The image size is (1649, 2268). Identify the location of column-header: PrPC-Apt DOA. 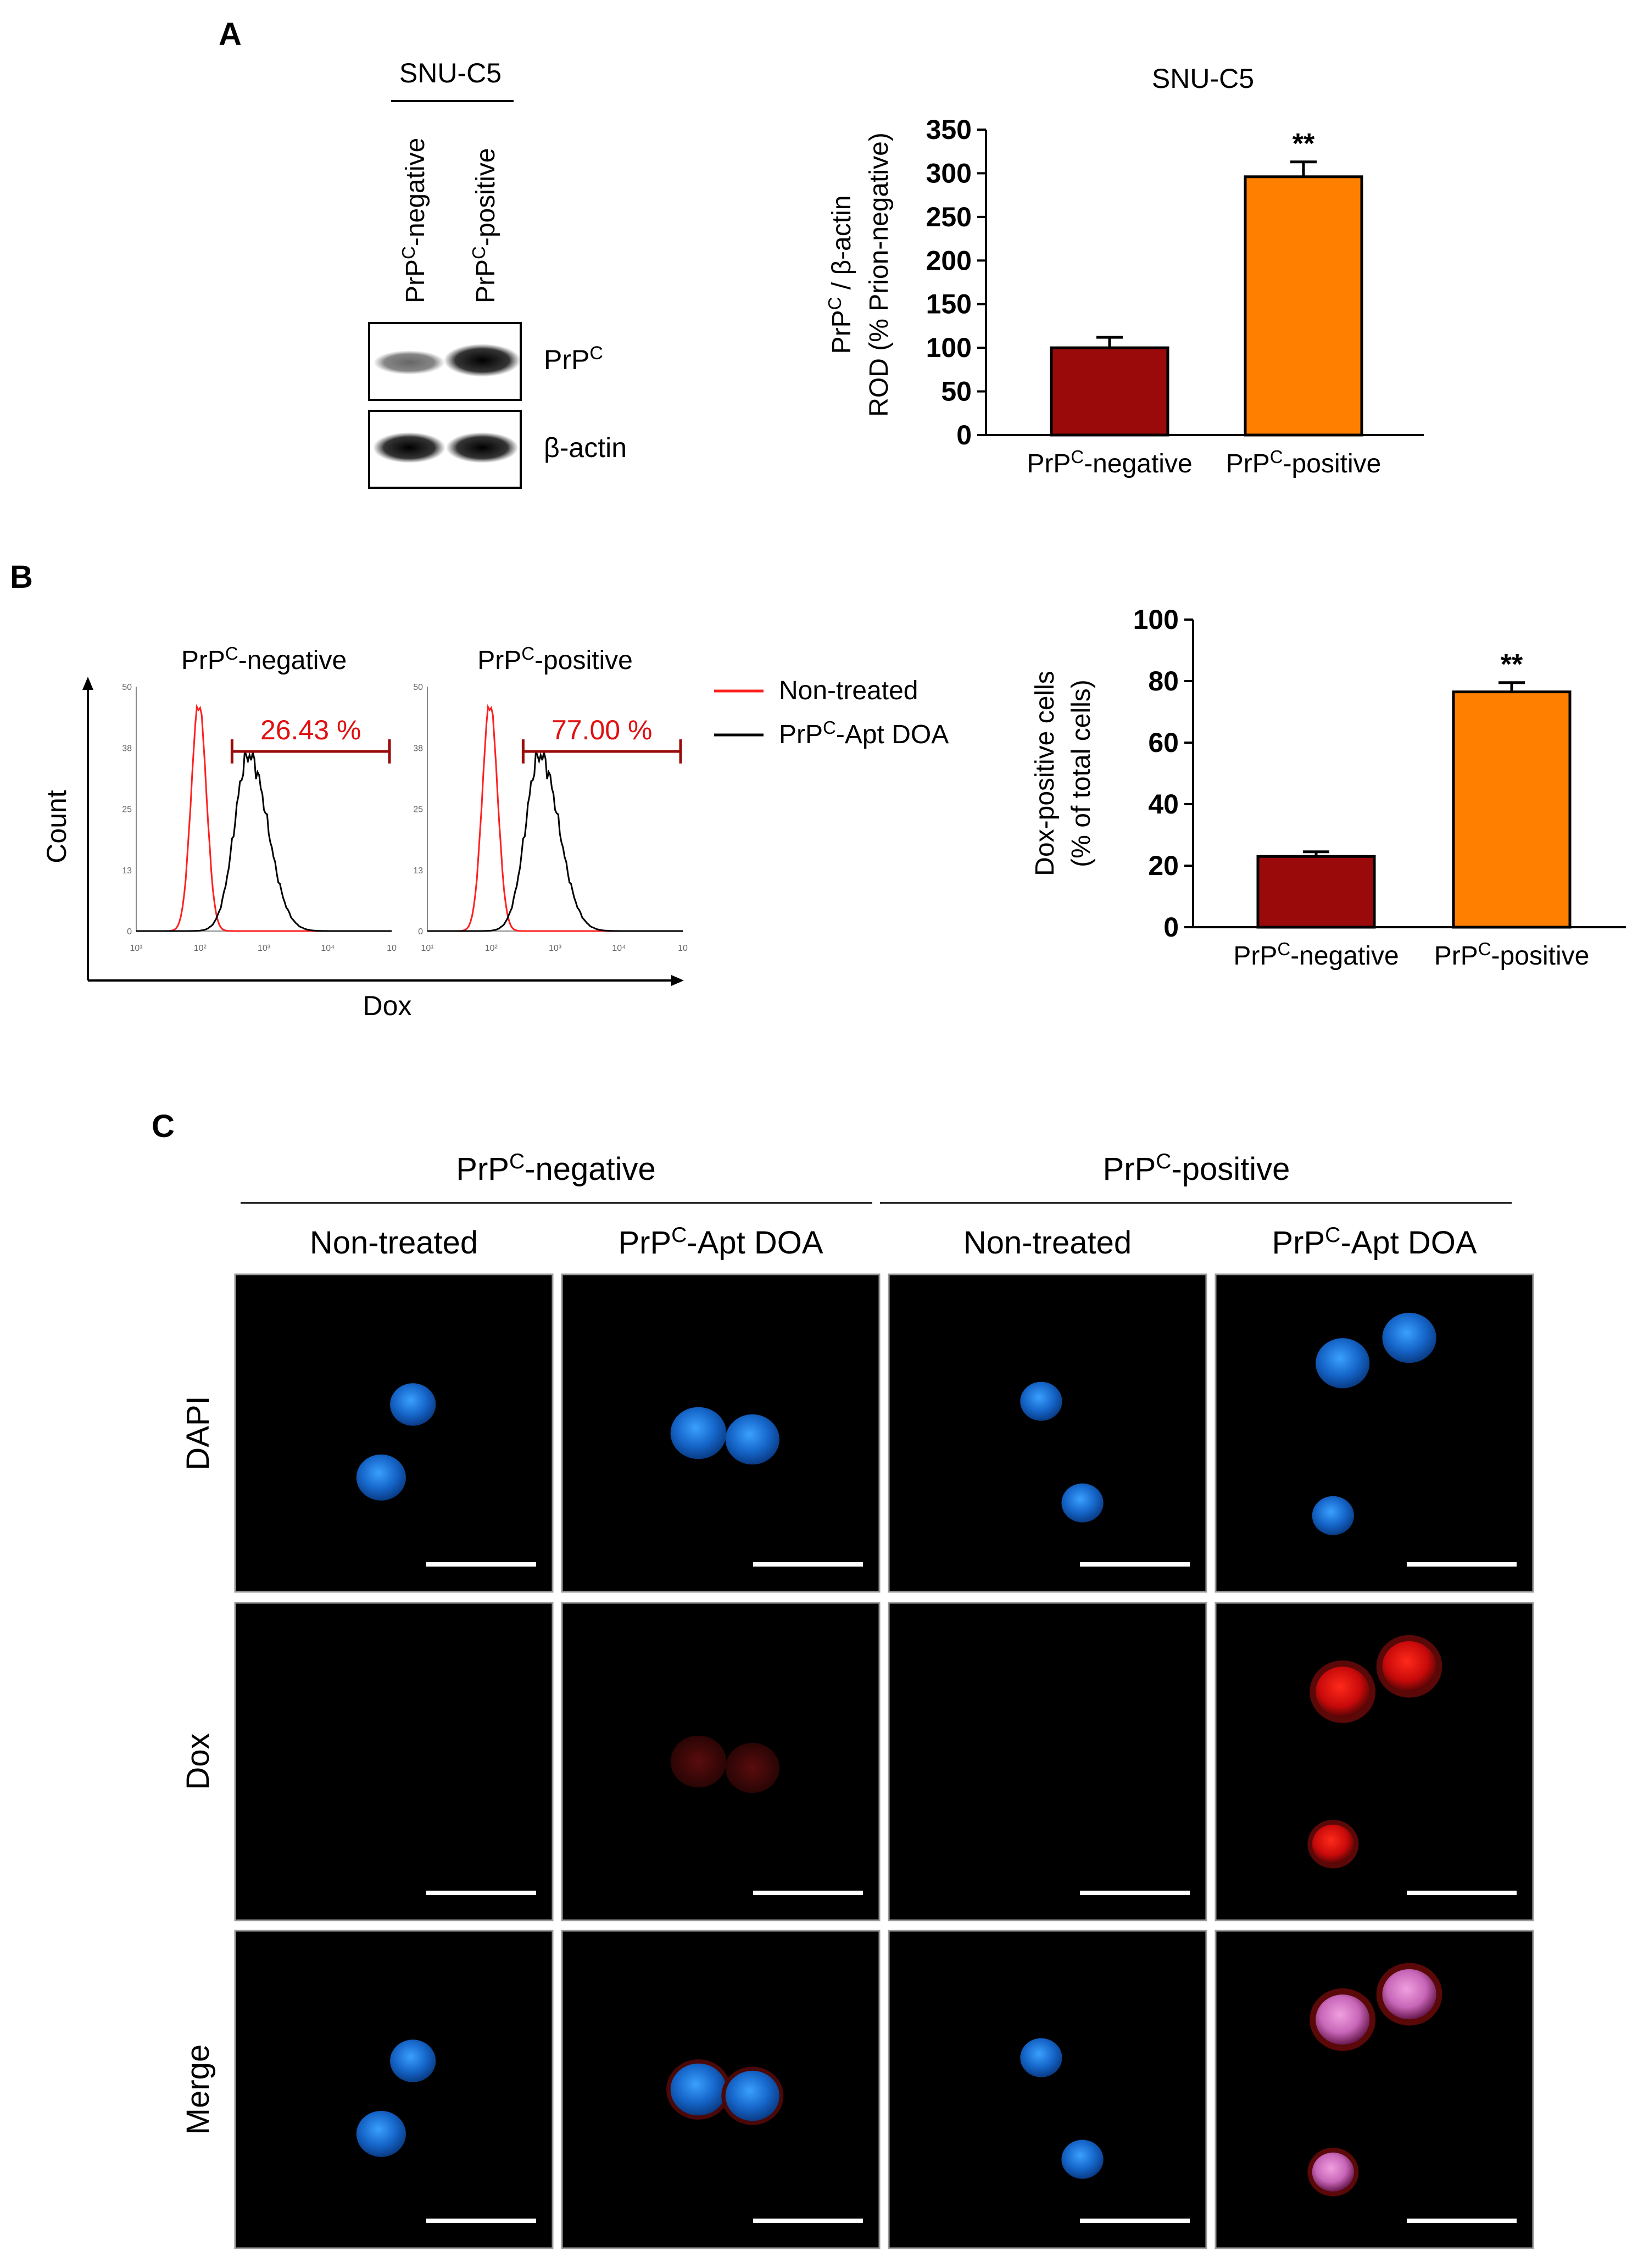
(720, 1242).